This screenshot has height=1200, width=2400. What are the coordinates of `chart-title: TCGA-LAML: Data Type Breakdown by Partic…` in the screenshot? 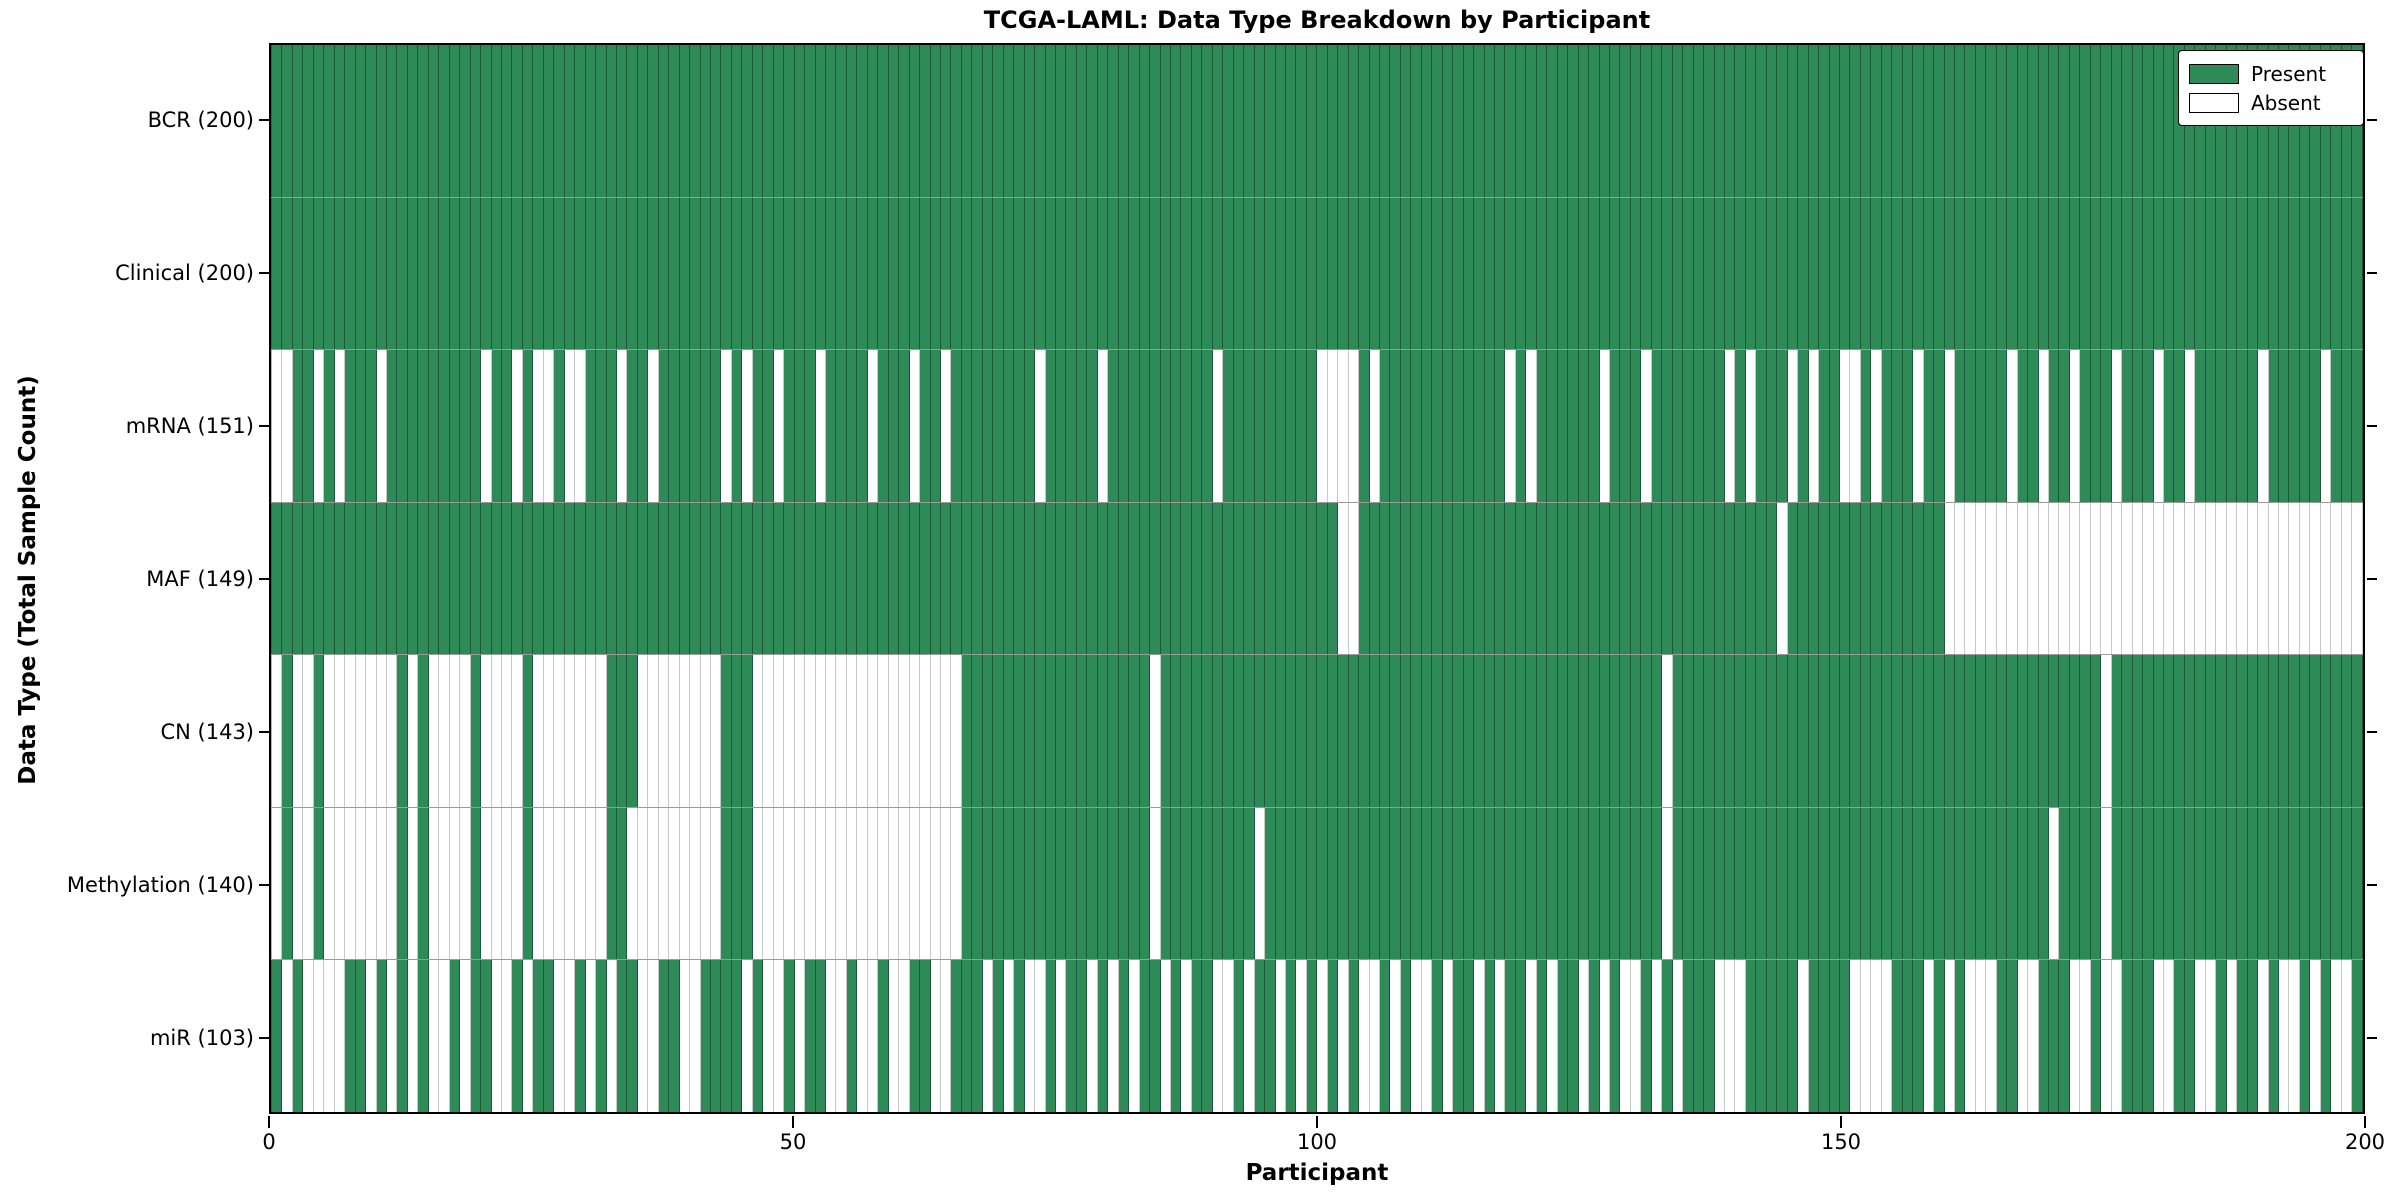 It's located at (1317, 20).